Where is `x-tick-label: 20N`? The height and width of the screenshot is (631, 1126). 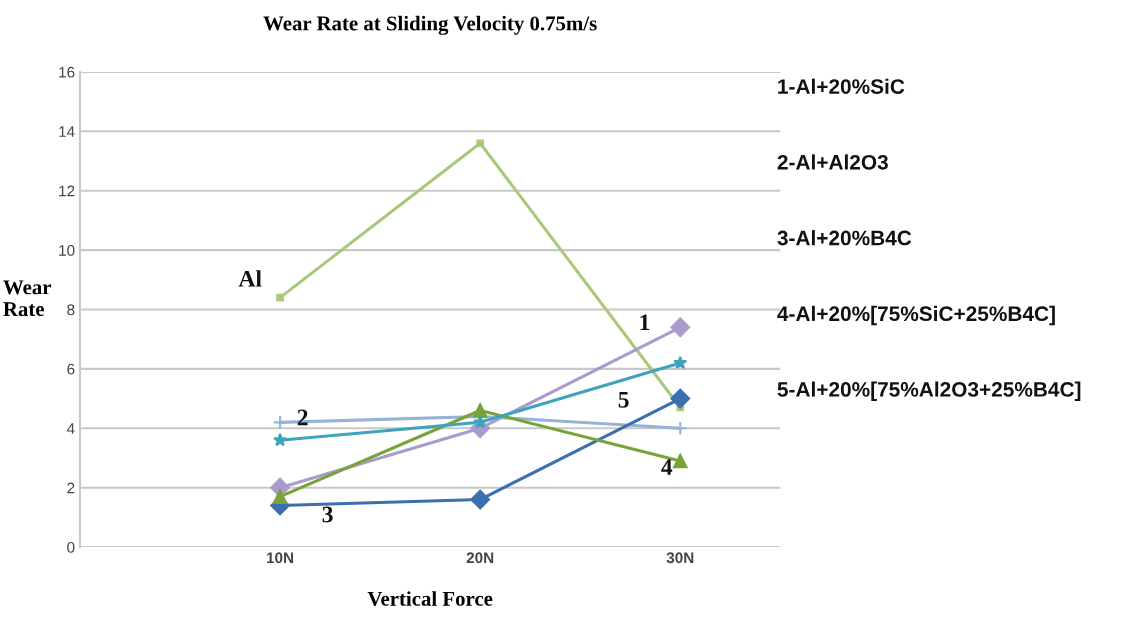 x-tick-label: 20N is located at coordinates (480, 558).